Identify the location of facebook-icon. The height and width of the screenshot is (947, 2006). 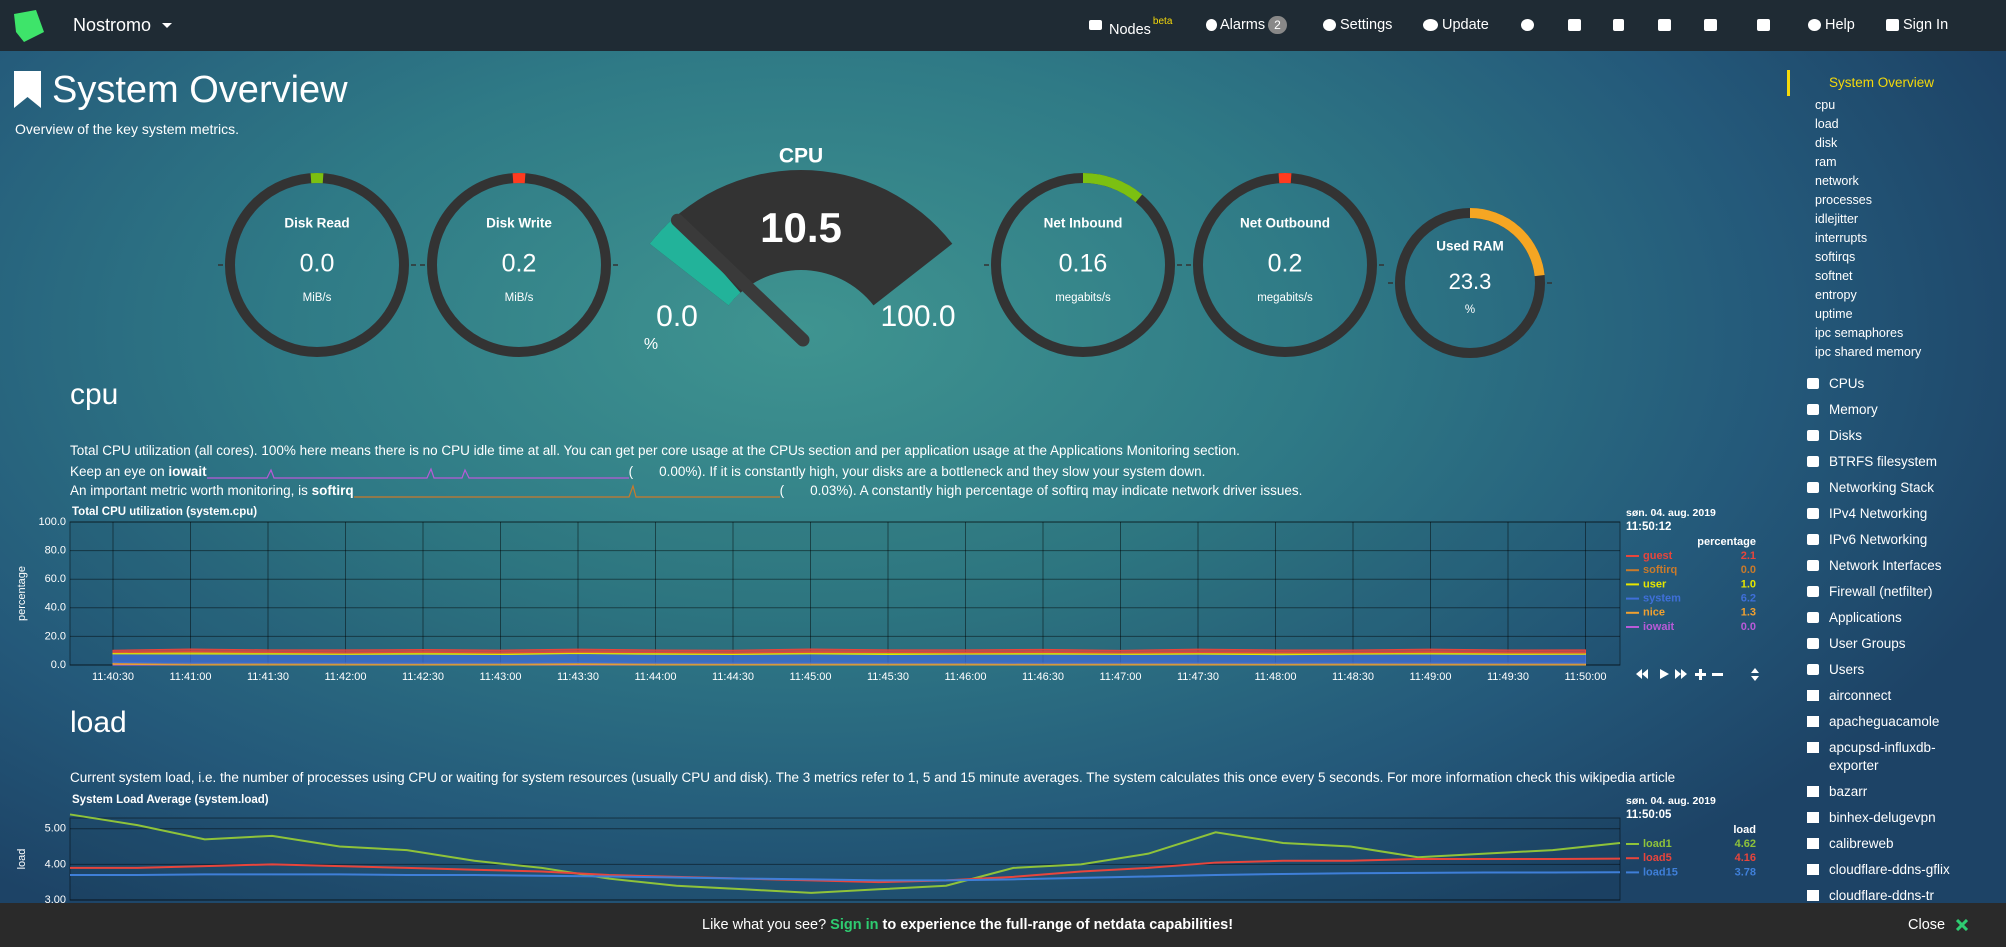
(1618, 25).